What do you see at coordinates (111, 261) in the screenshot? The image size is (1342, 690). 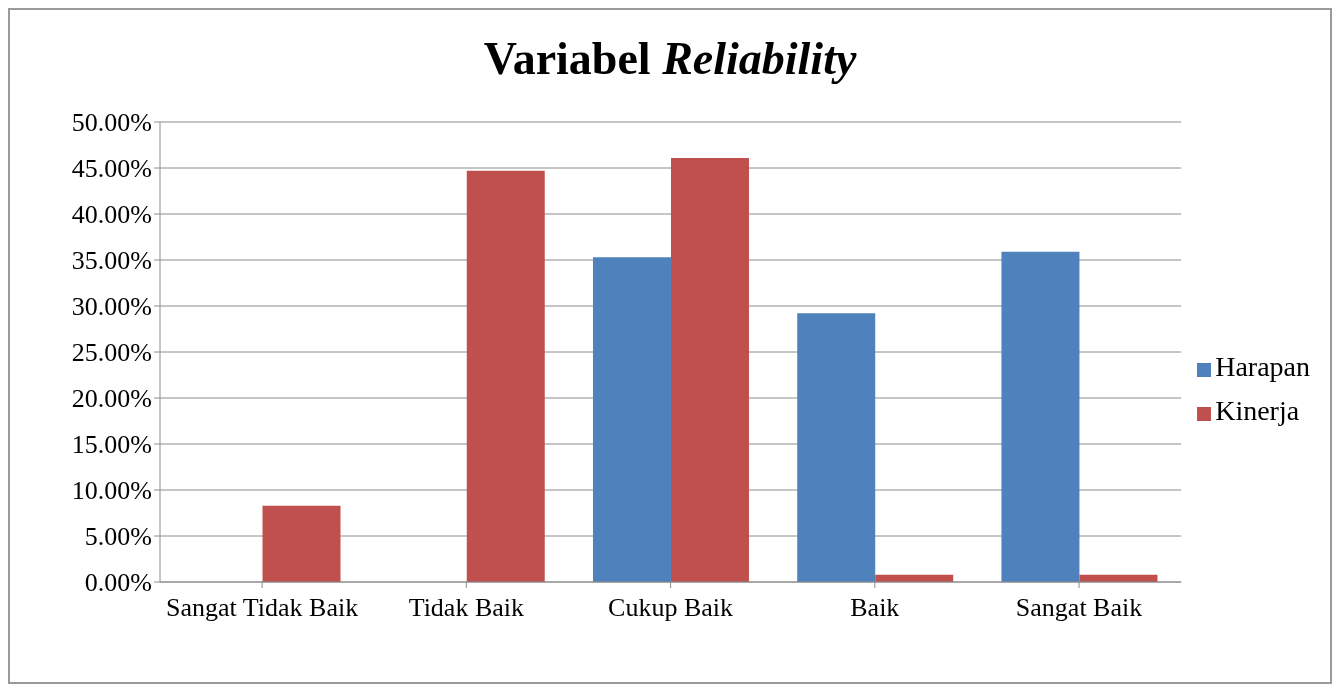 I see `y-tick-label: 35.00%` at bounding box center [111, 261].